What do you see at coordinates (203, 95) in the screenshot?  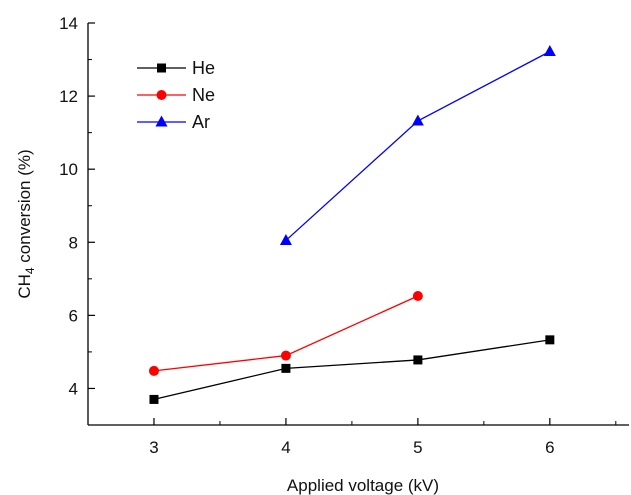 I see `legend-label-ne: Ne` at bounding box center [203, 95].